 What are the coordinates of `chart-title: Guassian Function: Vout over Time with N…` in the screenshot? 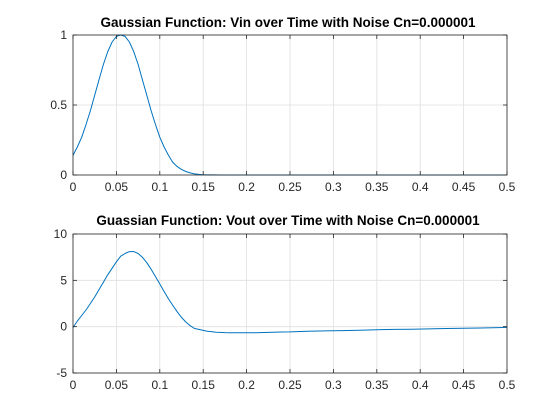 It's located at (288, 220).